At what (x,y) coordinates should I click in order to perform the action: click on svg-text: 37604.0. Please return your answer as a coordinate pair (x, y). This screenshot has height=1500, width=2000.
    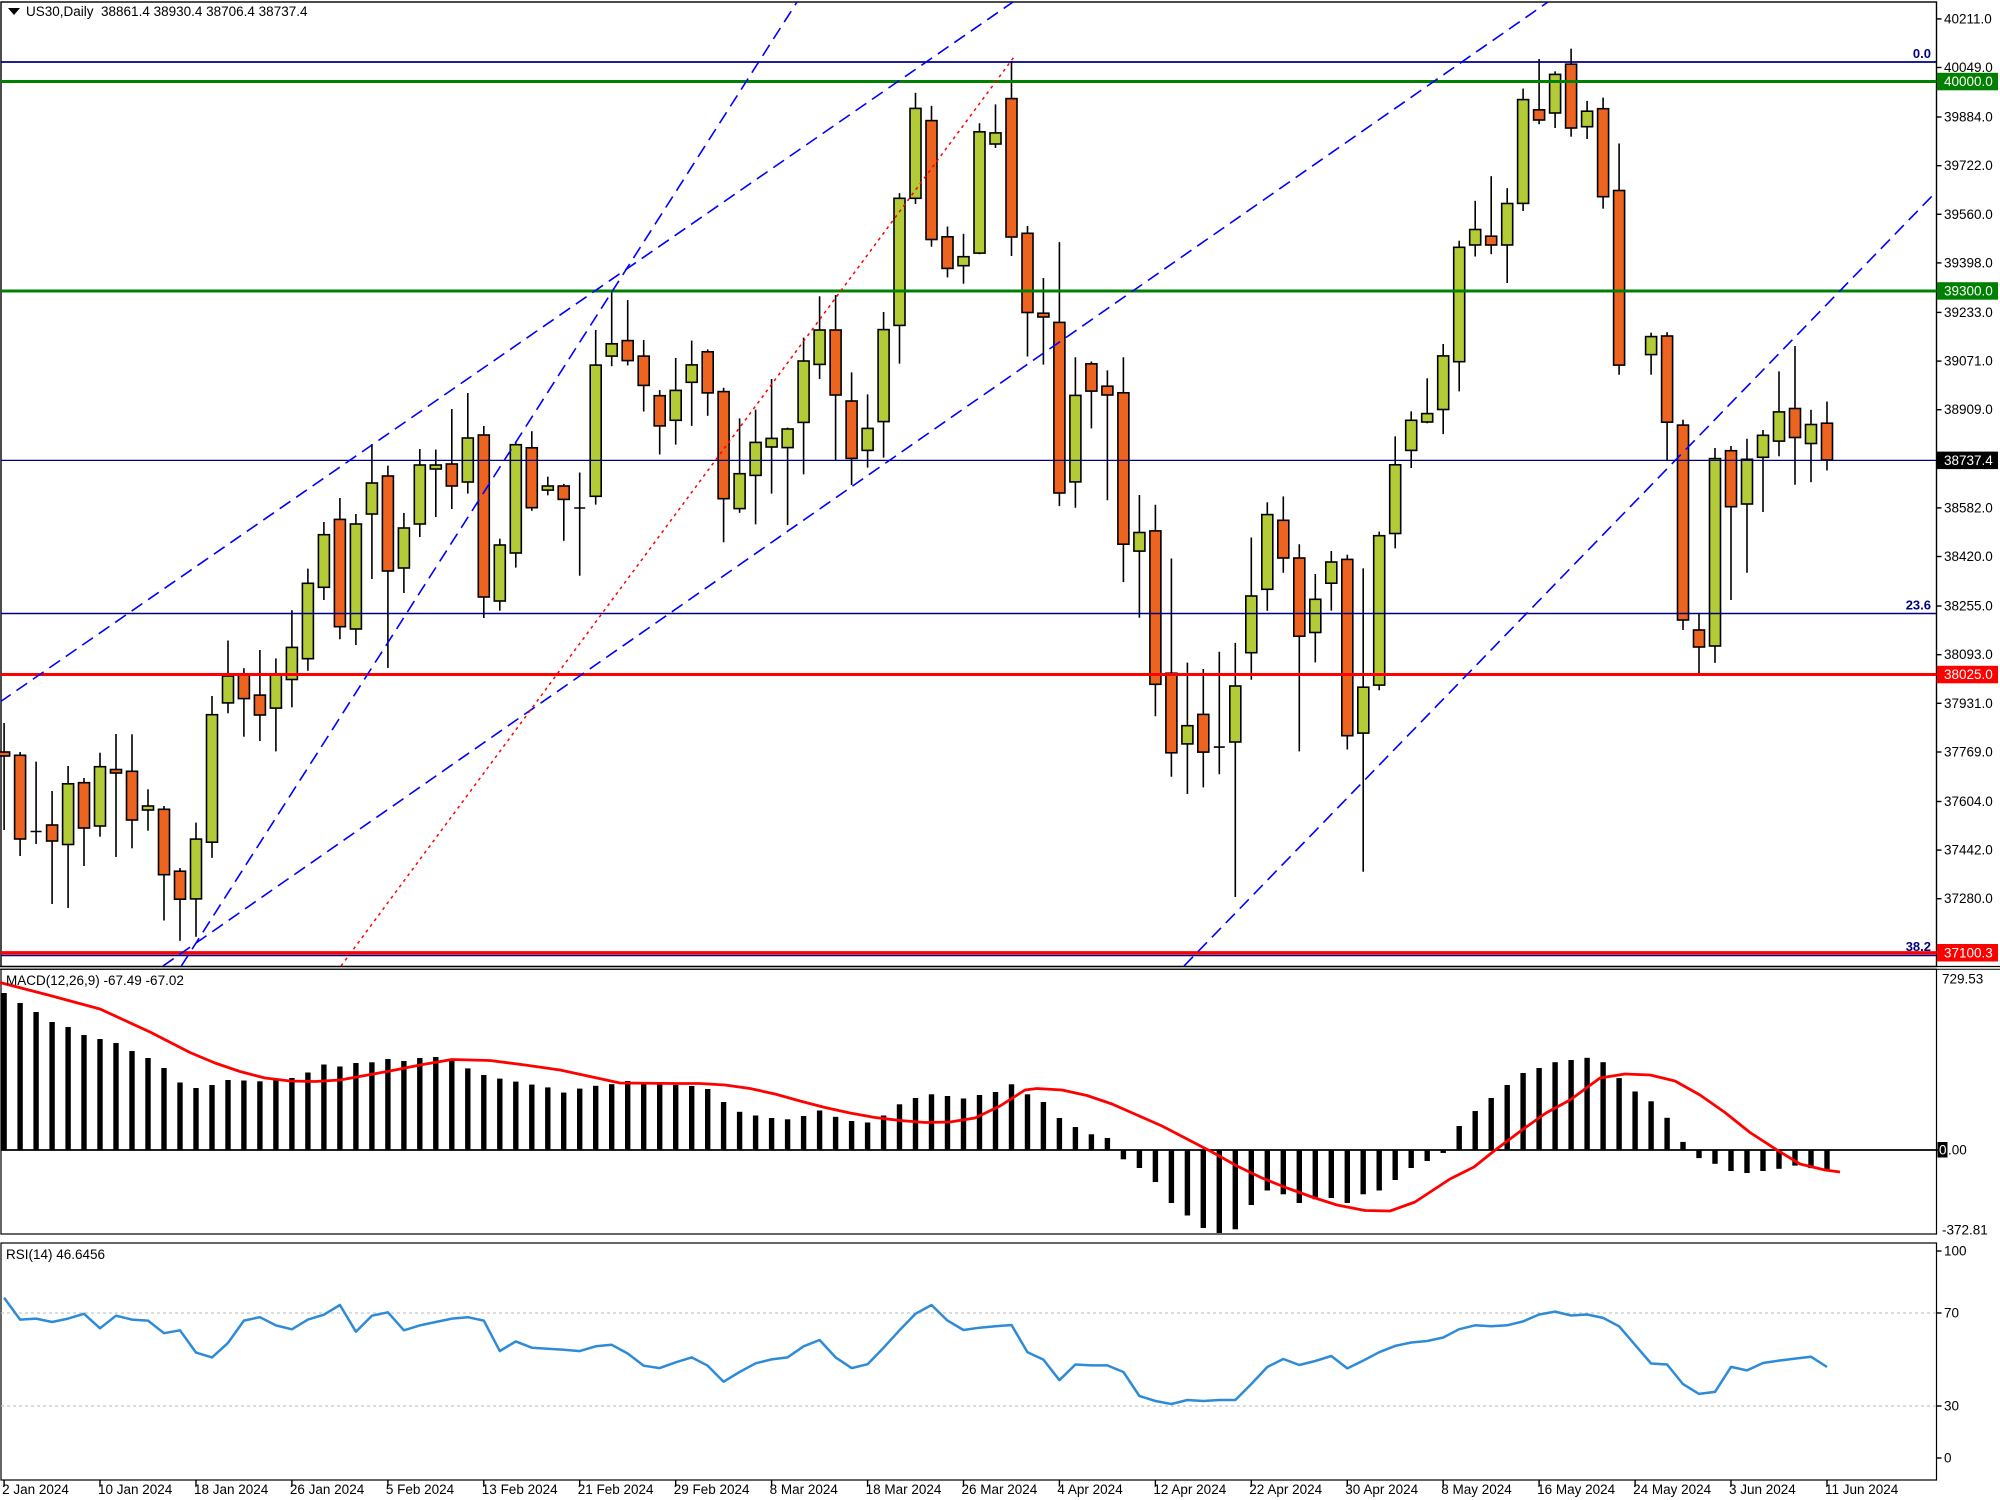
    Looking at the image, I should click on (1968, 801).